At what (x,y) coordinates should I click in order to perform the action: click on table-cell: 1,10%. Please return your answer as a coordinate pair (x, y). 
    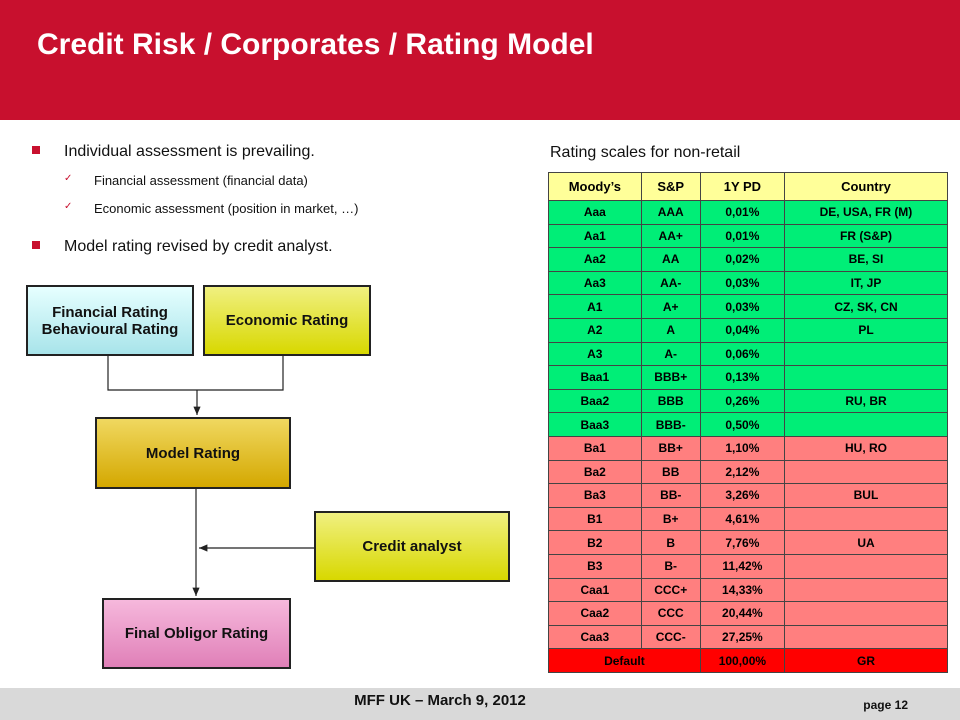
    Looking at the image, I should click on (742, 448).